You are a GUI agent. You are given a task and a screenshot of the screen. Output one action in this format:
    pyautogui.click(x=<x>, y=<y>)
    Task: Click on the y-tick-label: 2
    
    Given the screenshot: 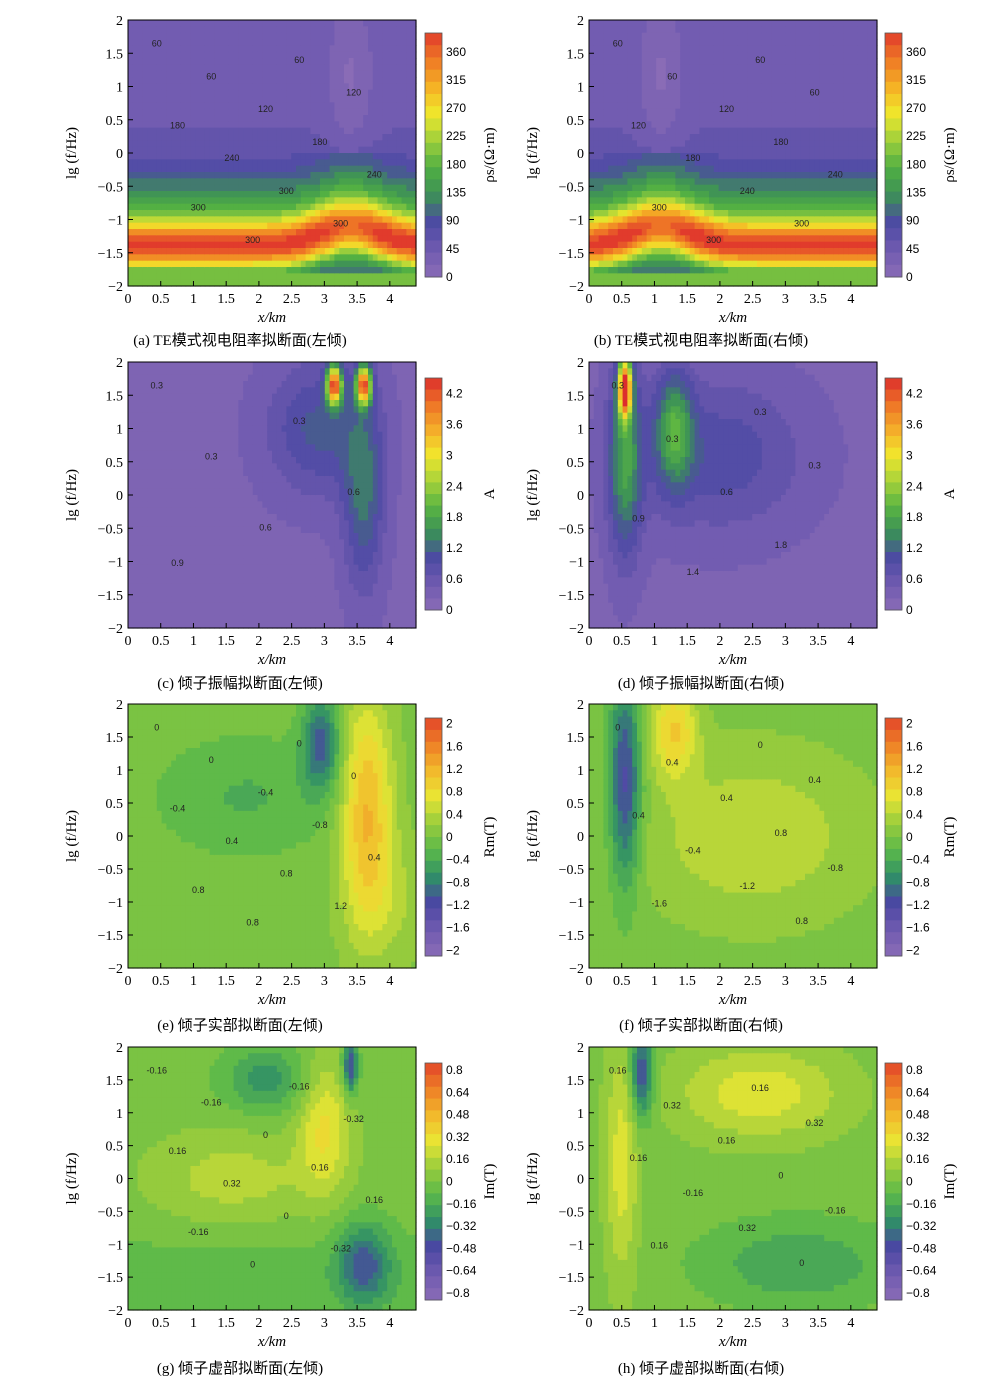 What is the action you would take?
    pyautogui.click(x=119, y=21)
    